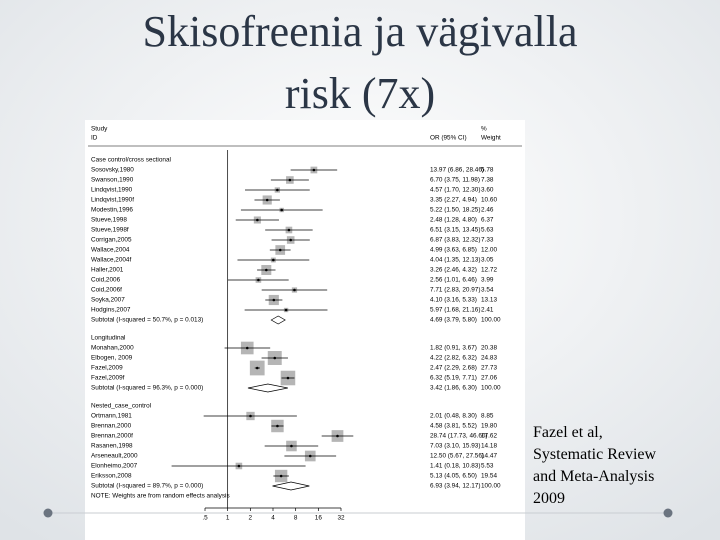 Image resolution: width=720 pixels, height=540 pixels. Describe the element at coordinates (593, 476) in the screenshot. I see `citation: and Meta-Analysis` at that location.